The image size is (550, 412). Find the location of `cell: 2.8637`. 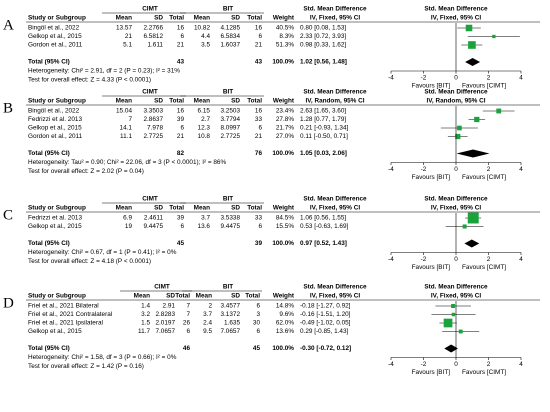

cell: 2.8637 is located at coordinates (153, 119).